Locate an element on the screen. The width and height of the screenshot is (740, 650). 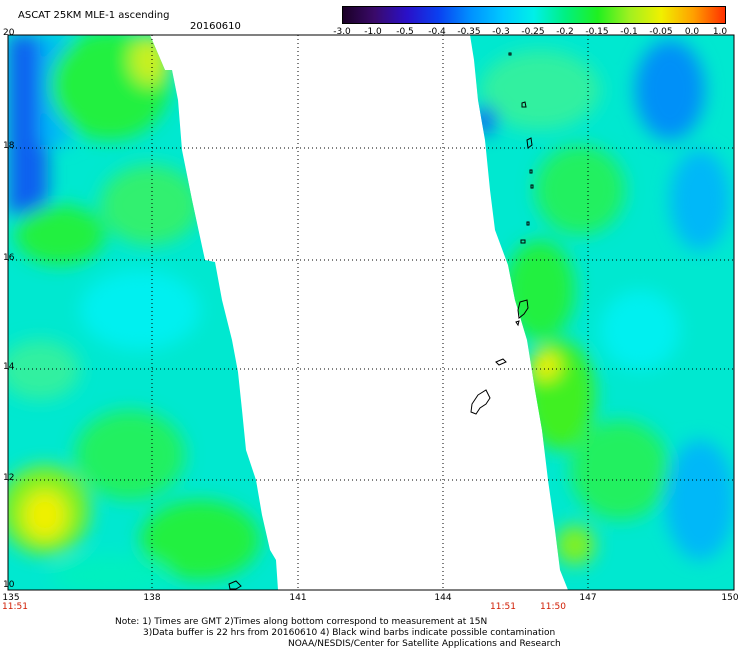
rota-island is located at coordinates (501, 362).